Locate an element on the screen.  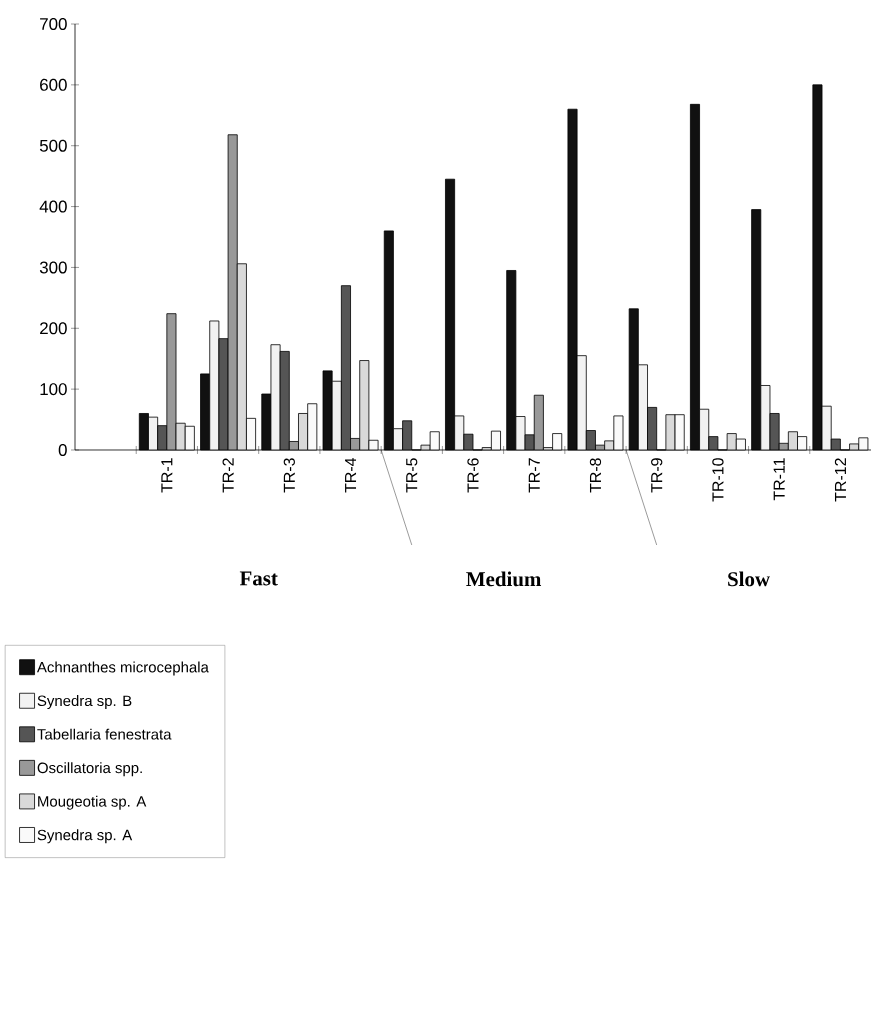
y-tick-label: 0 is located at coordinates (62, 450).